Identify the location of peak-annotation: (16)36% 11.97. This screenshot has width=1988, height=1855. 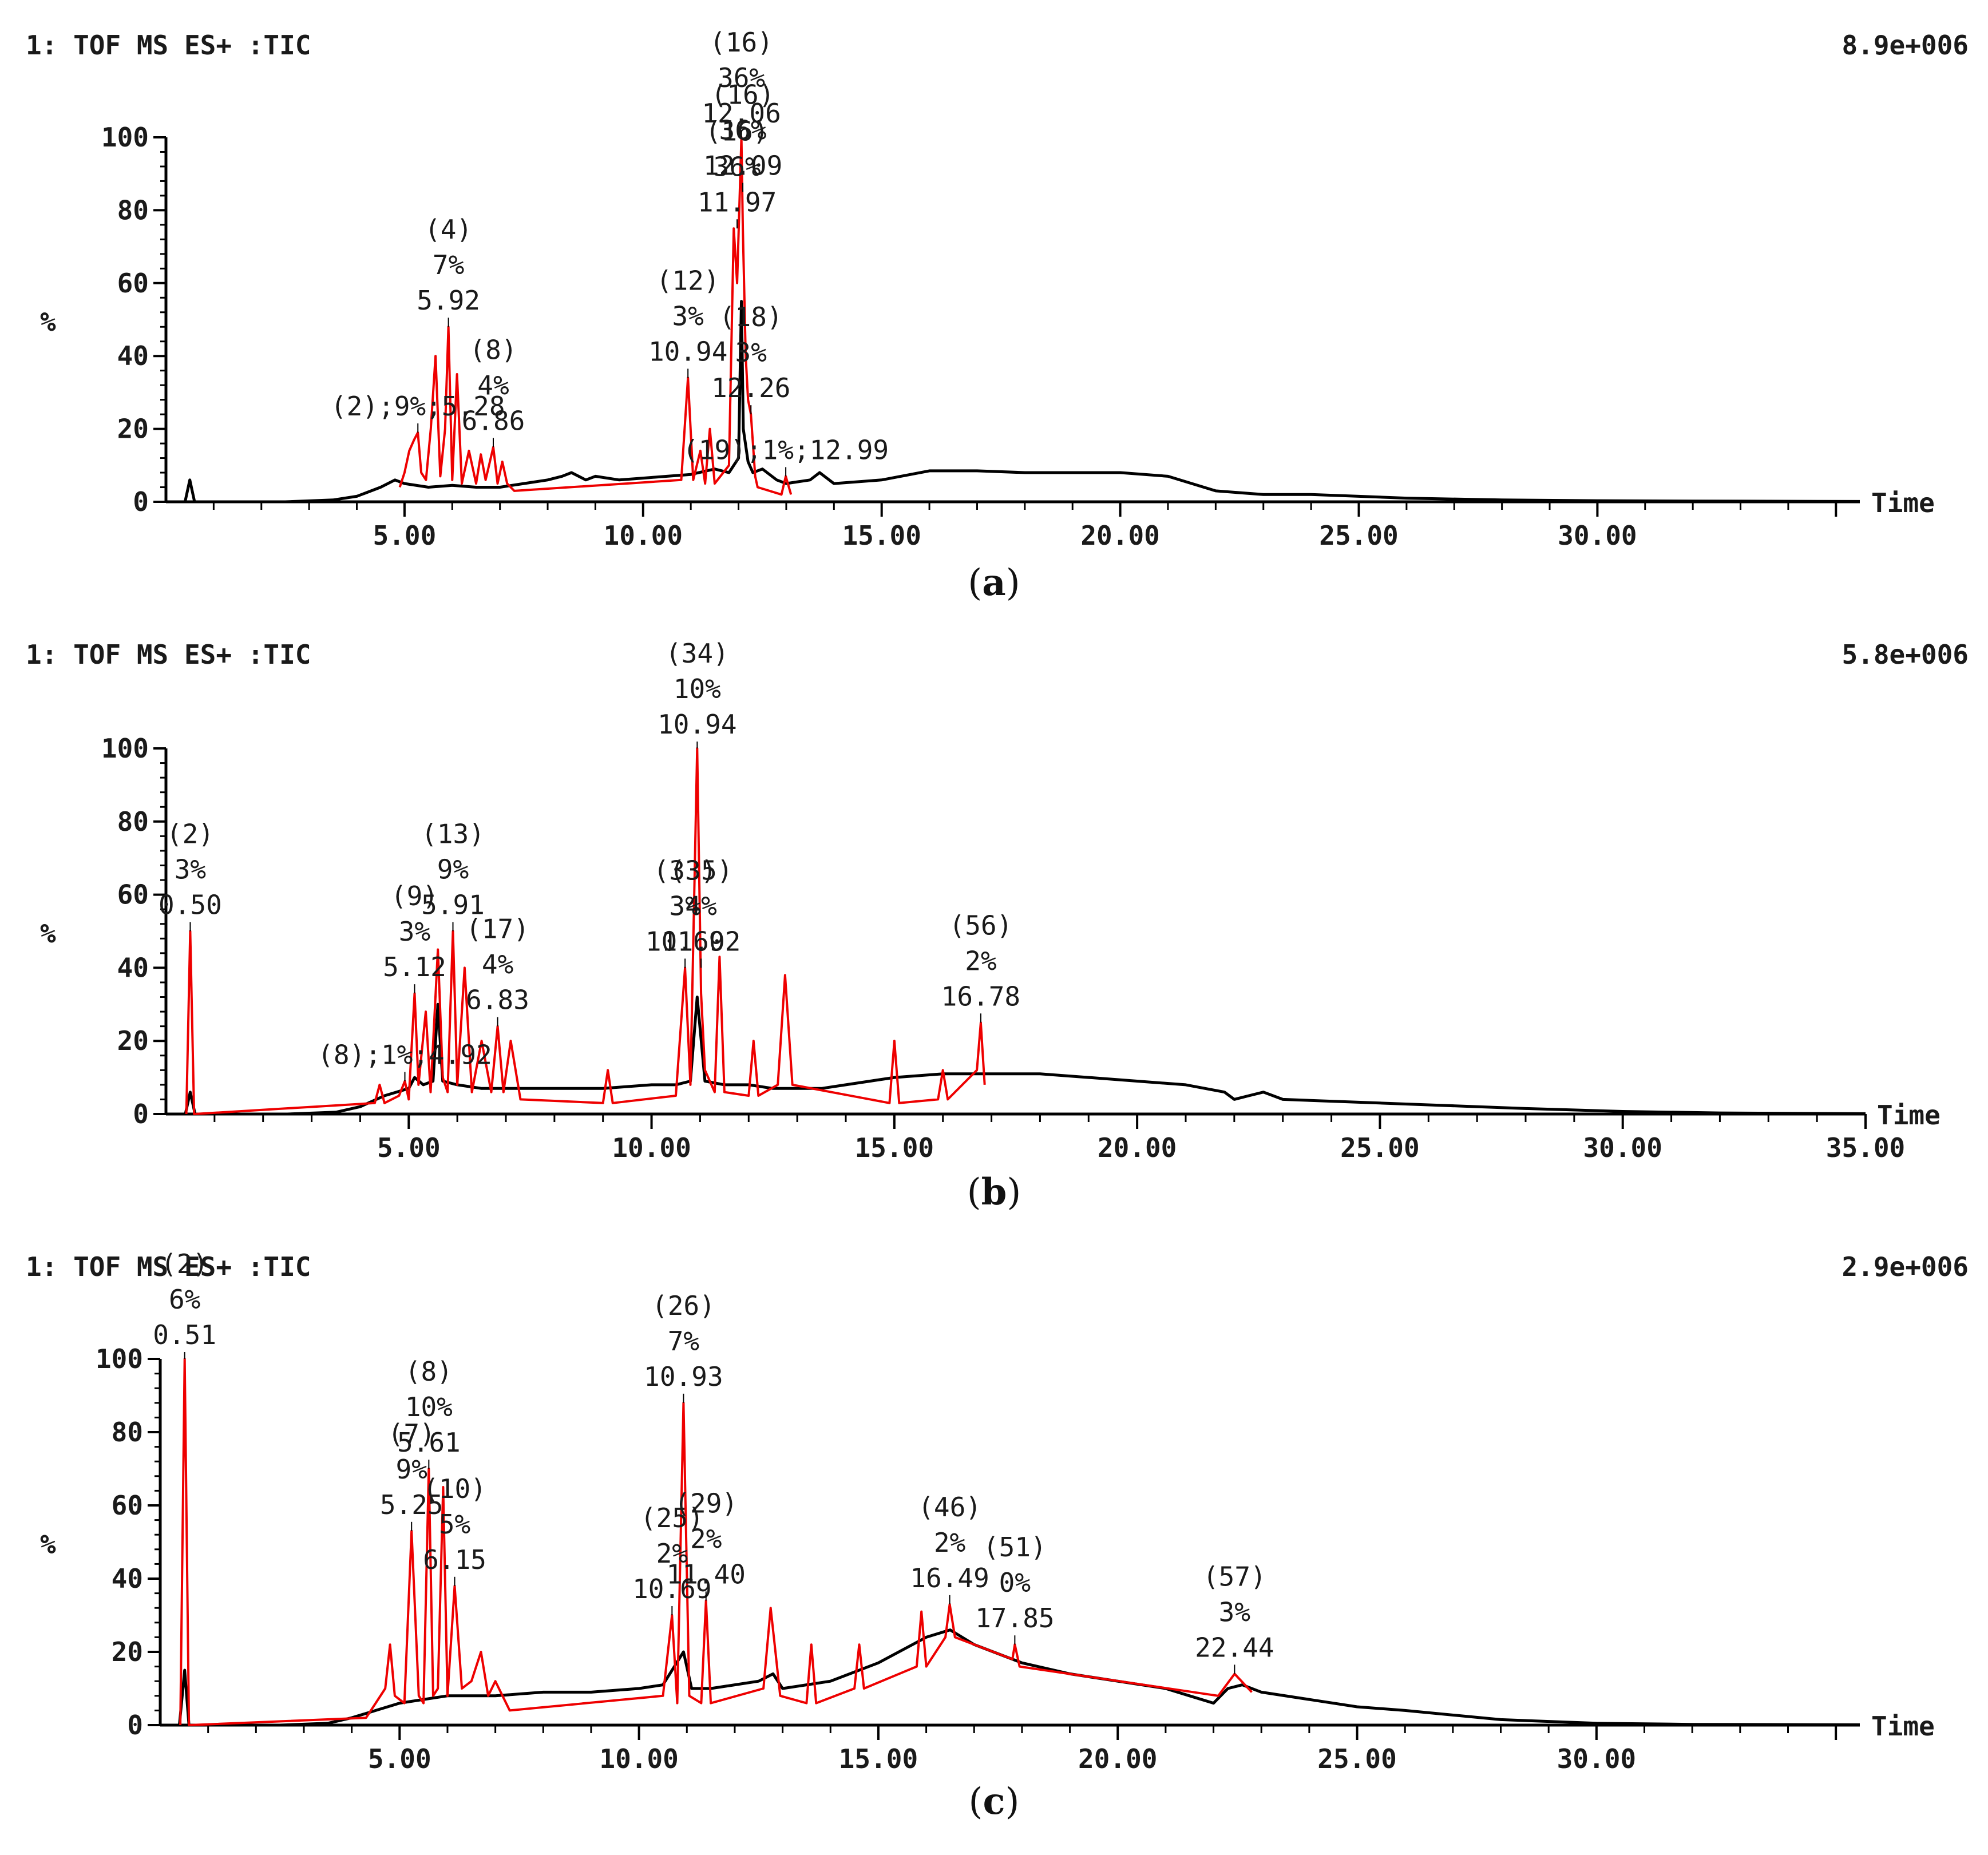
(737, 173).